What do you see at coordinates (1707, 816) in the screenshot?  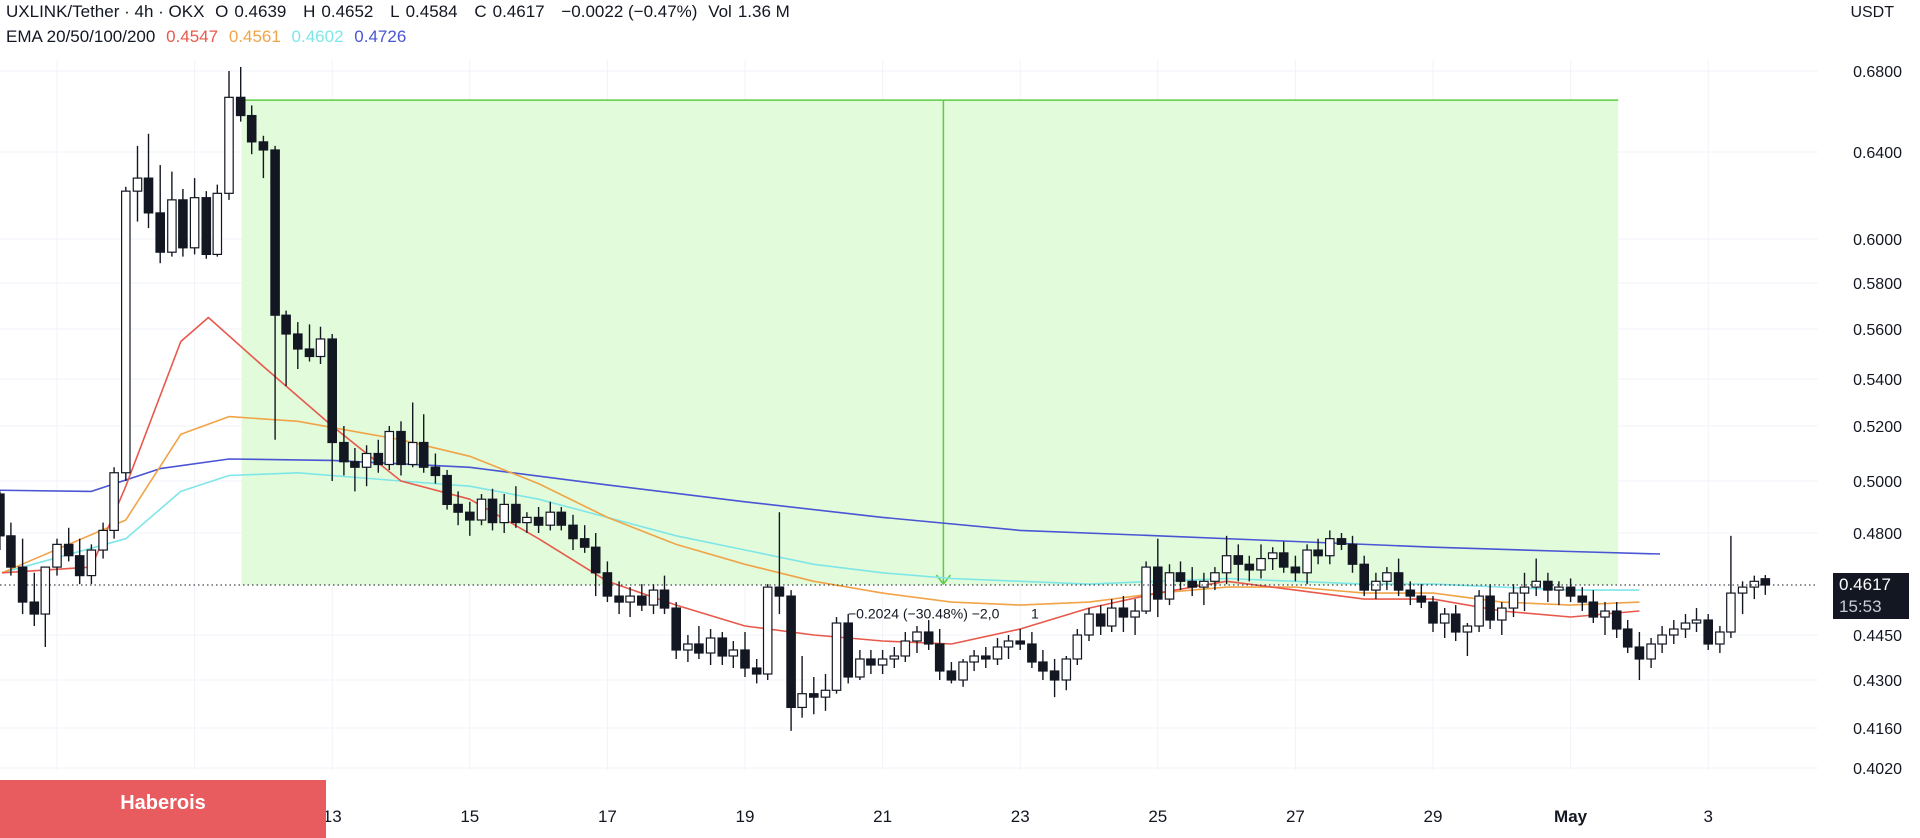 I see `time-tick-label: 3` at bounding box center [1707, 816].